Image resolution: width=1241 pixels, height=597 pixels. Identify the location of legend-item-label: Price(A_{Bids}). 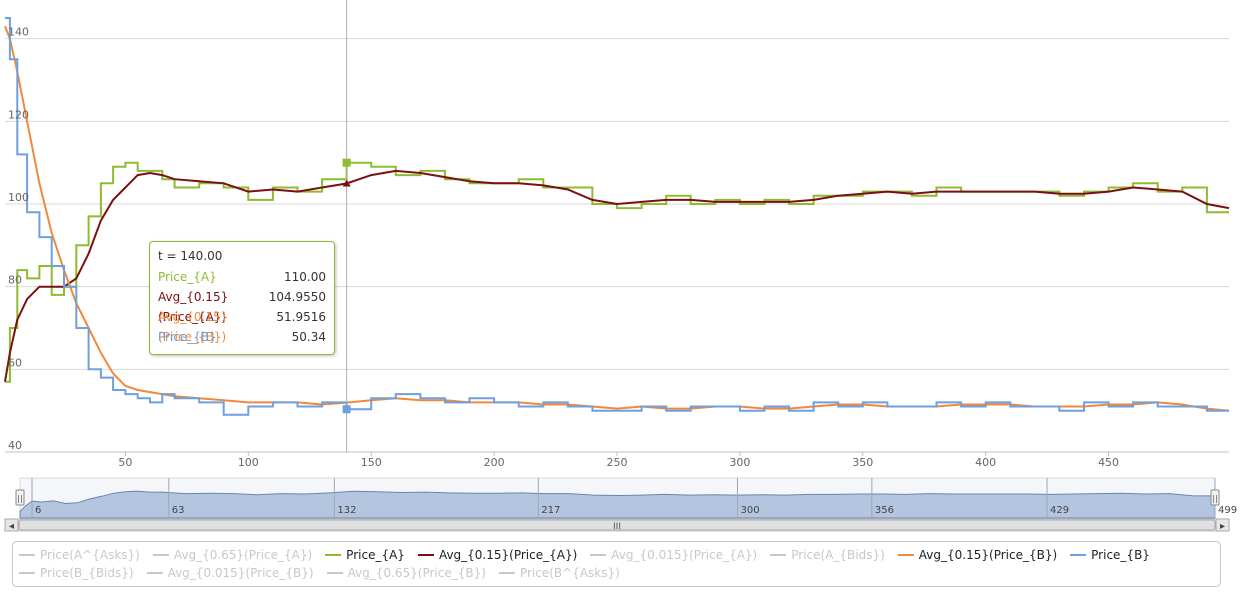
(838, 555).